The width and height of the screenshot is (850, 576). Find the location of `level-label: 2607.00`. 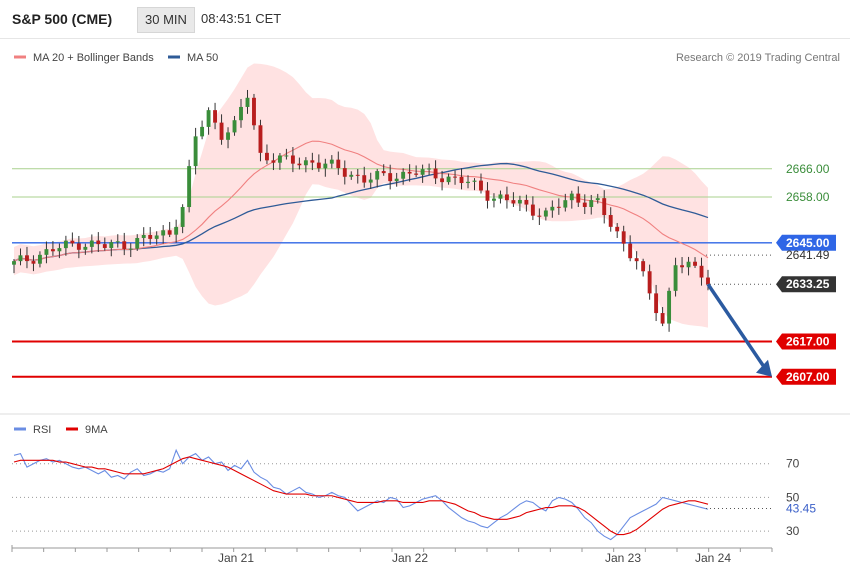

level-label: 2607.00 is located at coordinates (808, 377).